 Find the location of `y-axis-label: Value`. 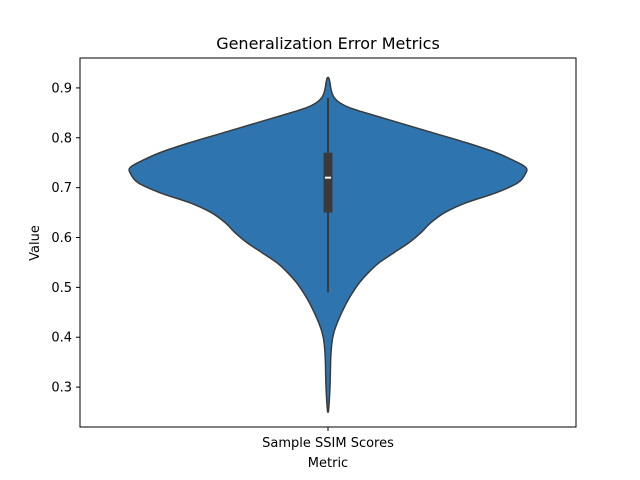

y-axis-label: Value is located at coordinates (35, 243).